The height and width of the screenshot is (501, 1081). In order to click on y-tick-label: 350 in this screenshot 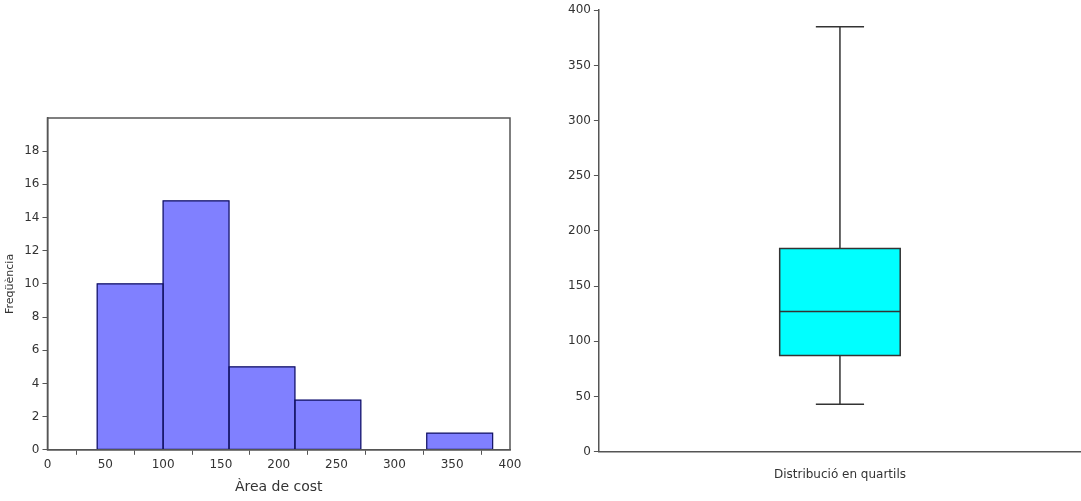, I will do `click(579, 64)`.